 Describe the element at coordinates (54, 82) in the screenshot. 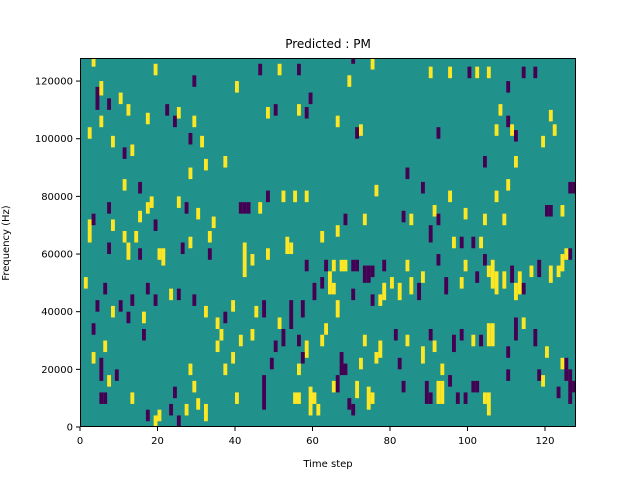

I see `y-tick-label: 120000` at that location.